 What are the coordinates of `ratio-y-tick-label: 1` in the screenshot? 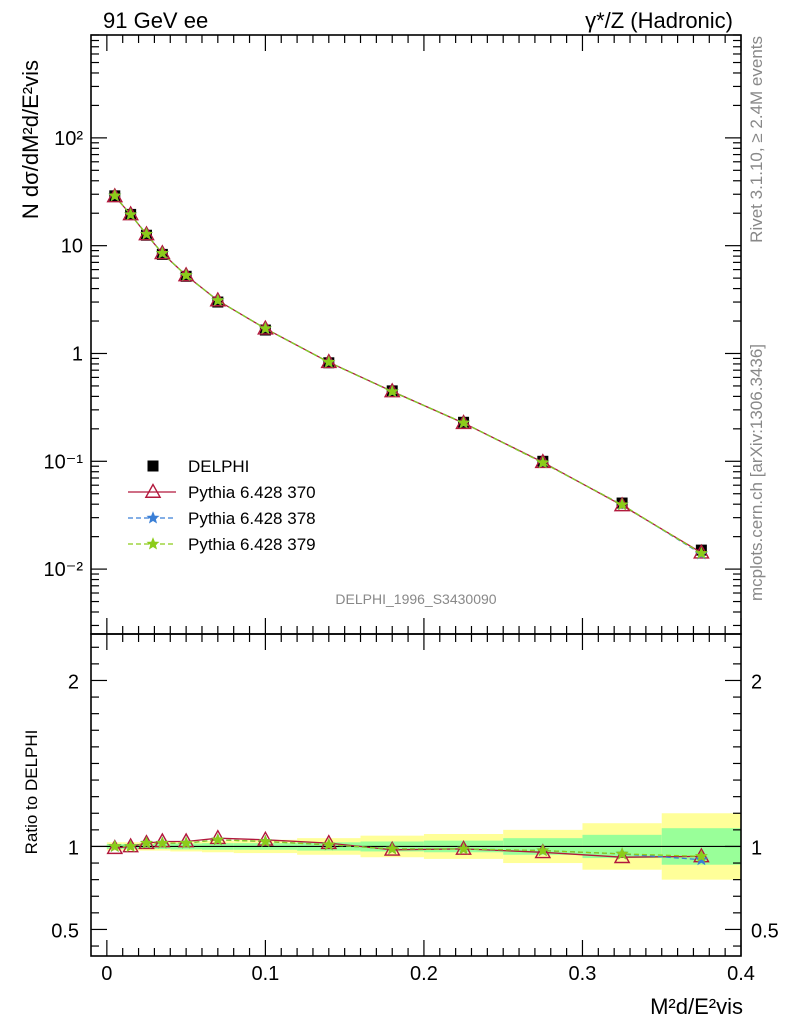 It's located at (73, 848).